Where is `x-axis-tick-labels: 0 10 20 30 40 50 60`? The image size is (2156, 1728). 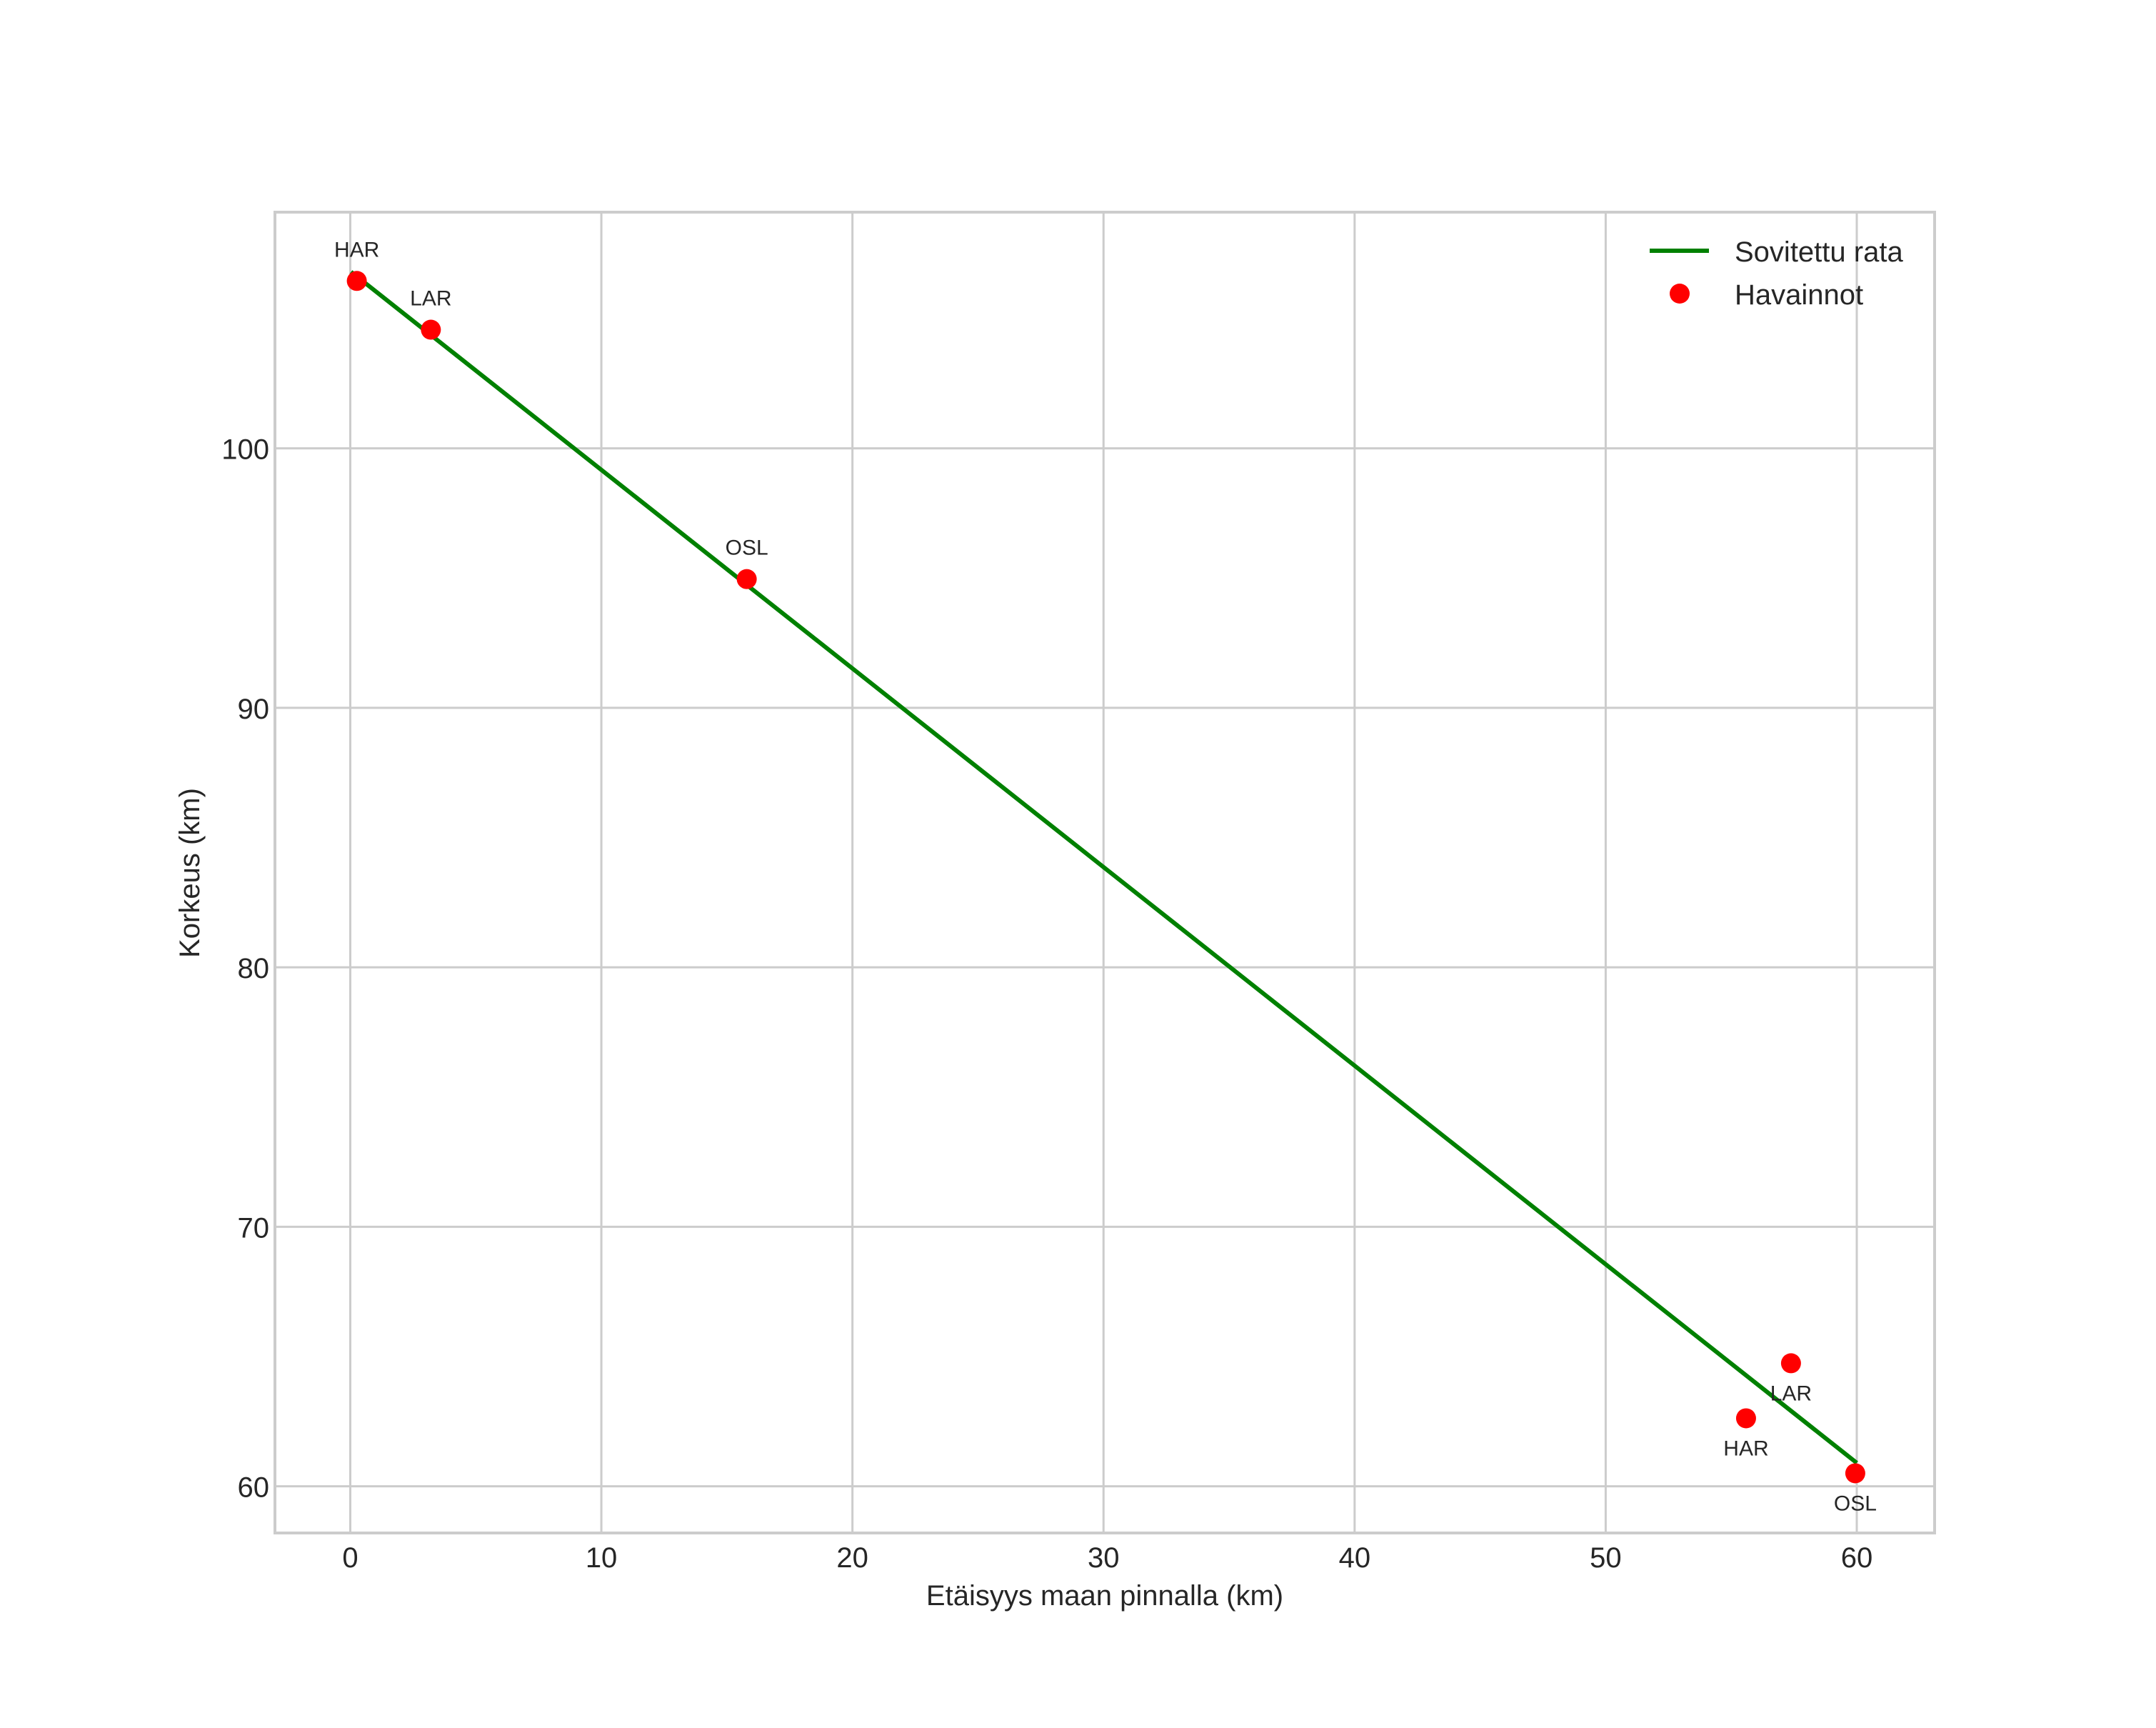 x-axis-tick-labels: 0 10 20 30 40 50 60 is located at coordinates (1107, 1558).